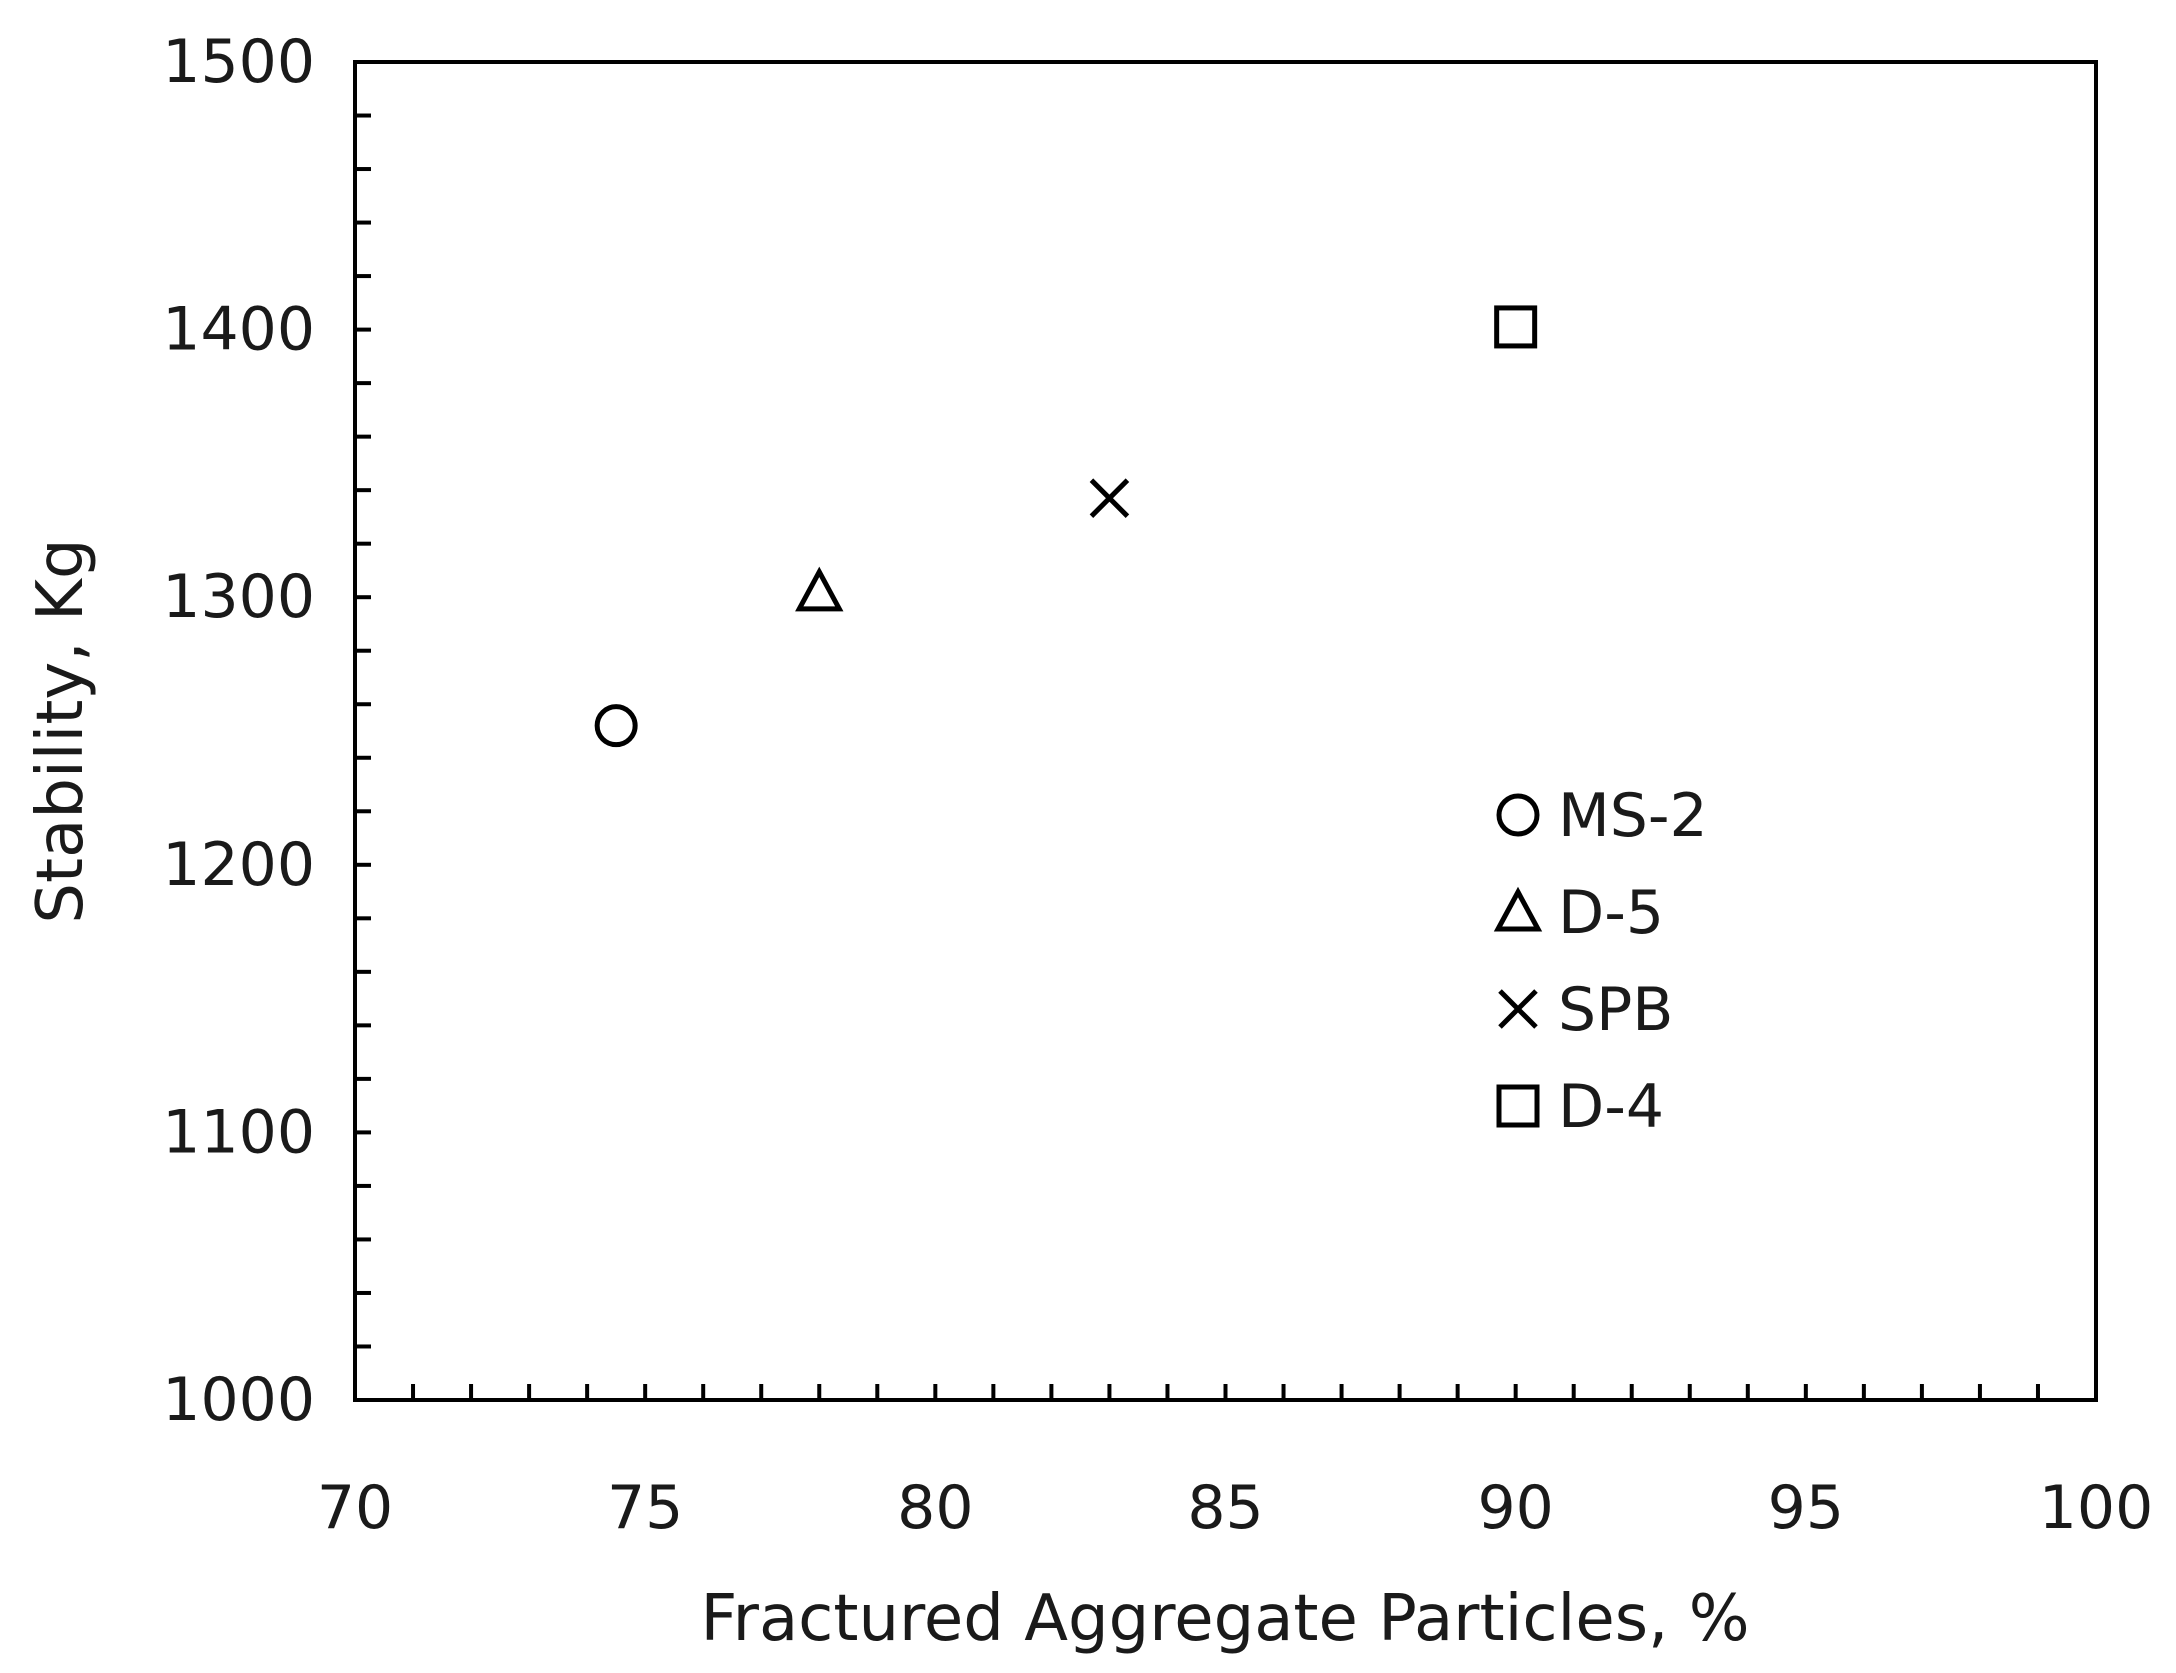 The image size is (2176, 1673). Describe the element at coordinates (1225, 1508) in the screenshot. I see `x-tick-label: 85` at that location.